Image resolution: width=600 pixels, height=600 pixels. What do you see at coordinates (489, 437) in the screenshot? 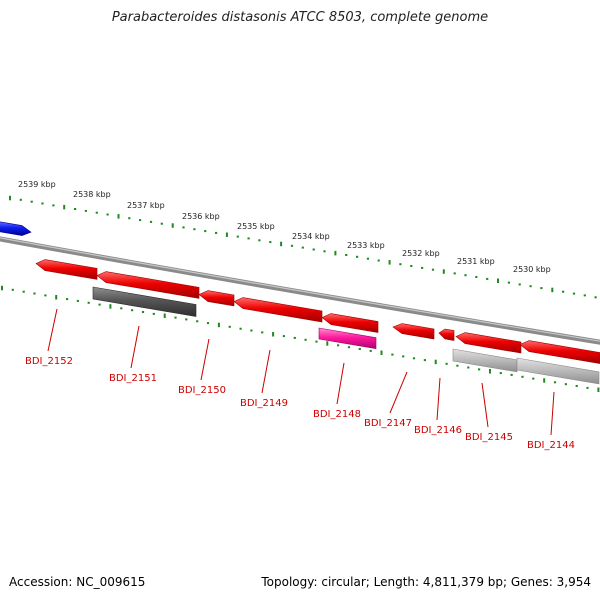
I see `gene-label: BDI_2145` at bounding box center [489, 437].